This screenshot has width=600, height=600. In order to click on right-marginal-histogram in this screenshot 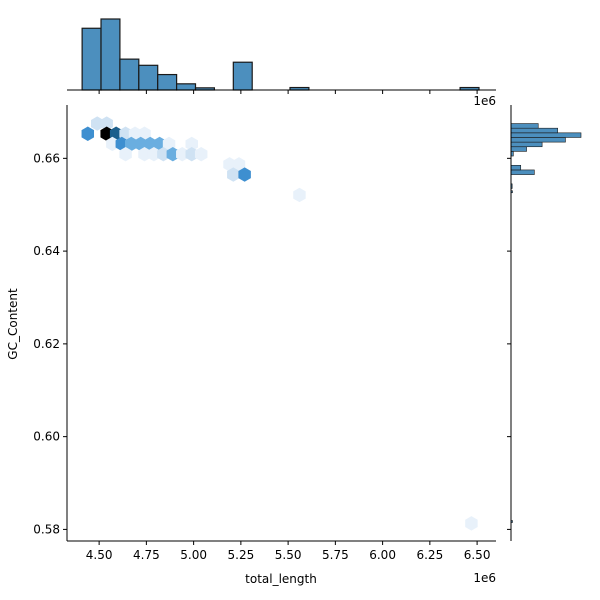, I will do `click(546, 323)`.